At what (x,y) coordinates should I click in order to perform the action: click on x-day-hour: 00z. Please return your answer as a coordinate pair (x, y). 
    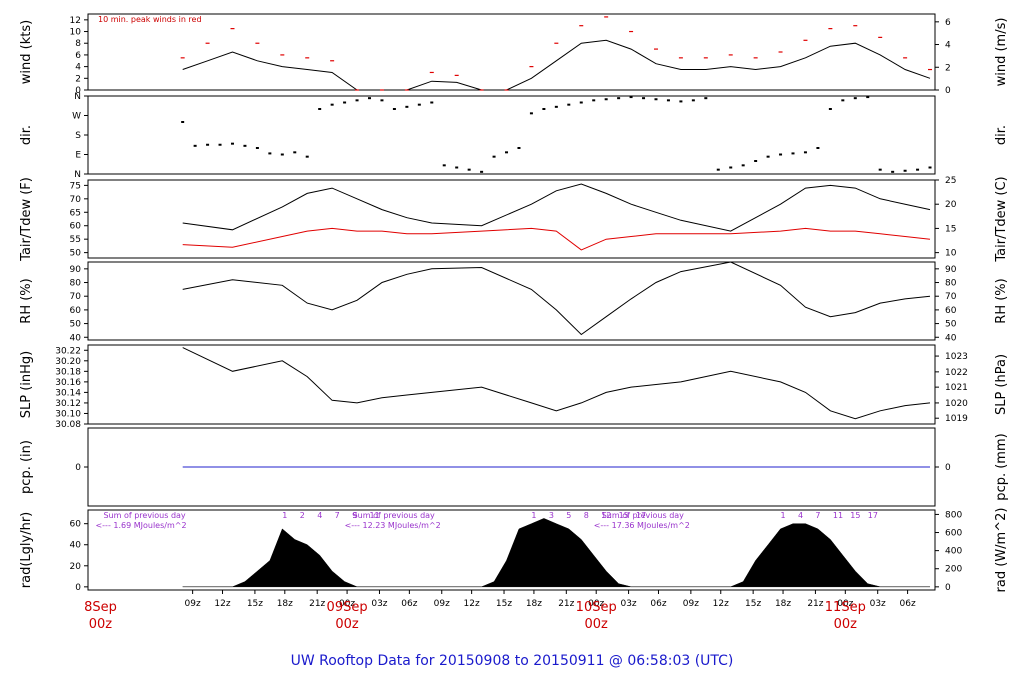
    Looking at the image, I should click on (347, 624).